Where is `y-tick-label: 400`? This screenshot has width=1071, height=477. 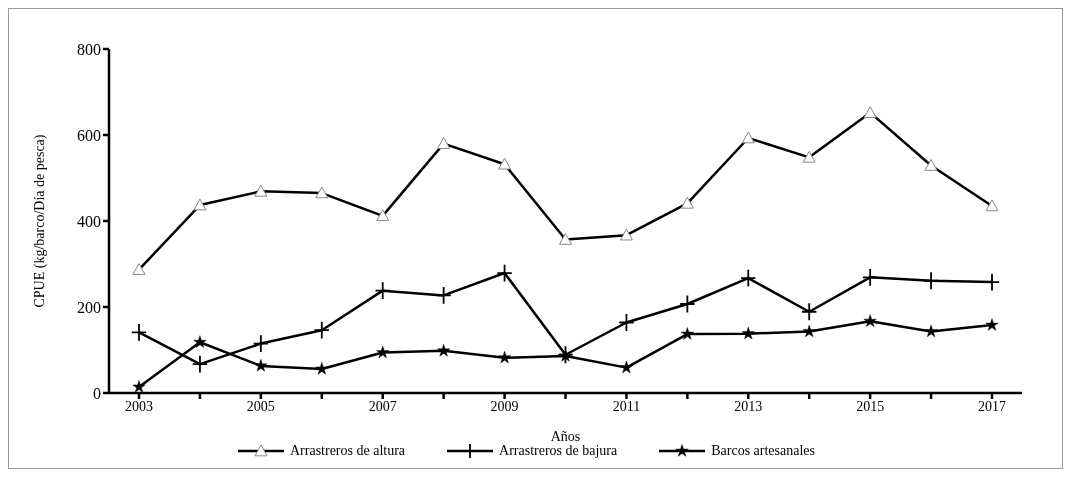 y-tick-label: 400 is located at coordinates (89, 221).